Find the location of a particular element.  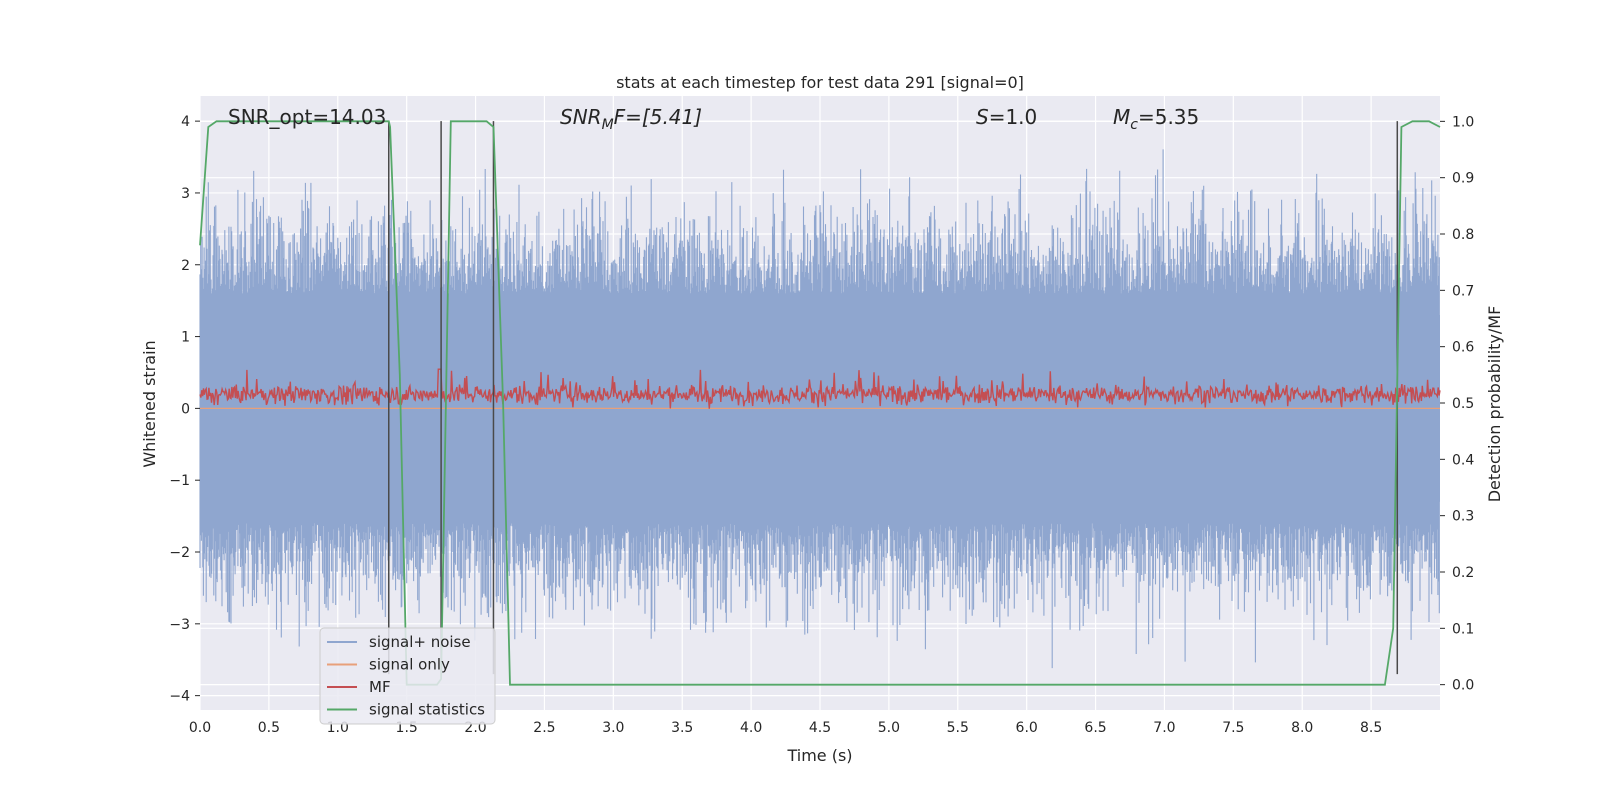

annotation-s-symbol: S is located at coordinates (982, 117).